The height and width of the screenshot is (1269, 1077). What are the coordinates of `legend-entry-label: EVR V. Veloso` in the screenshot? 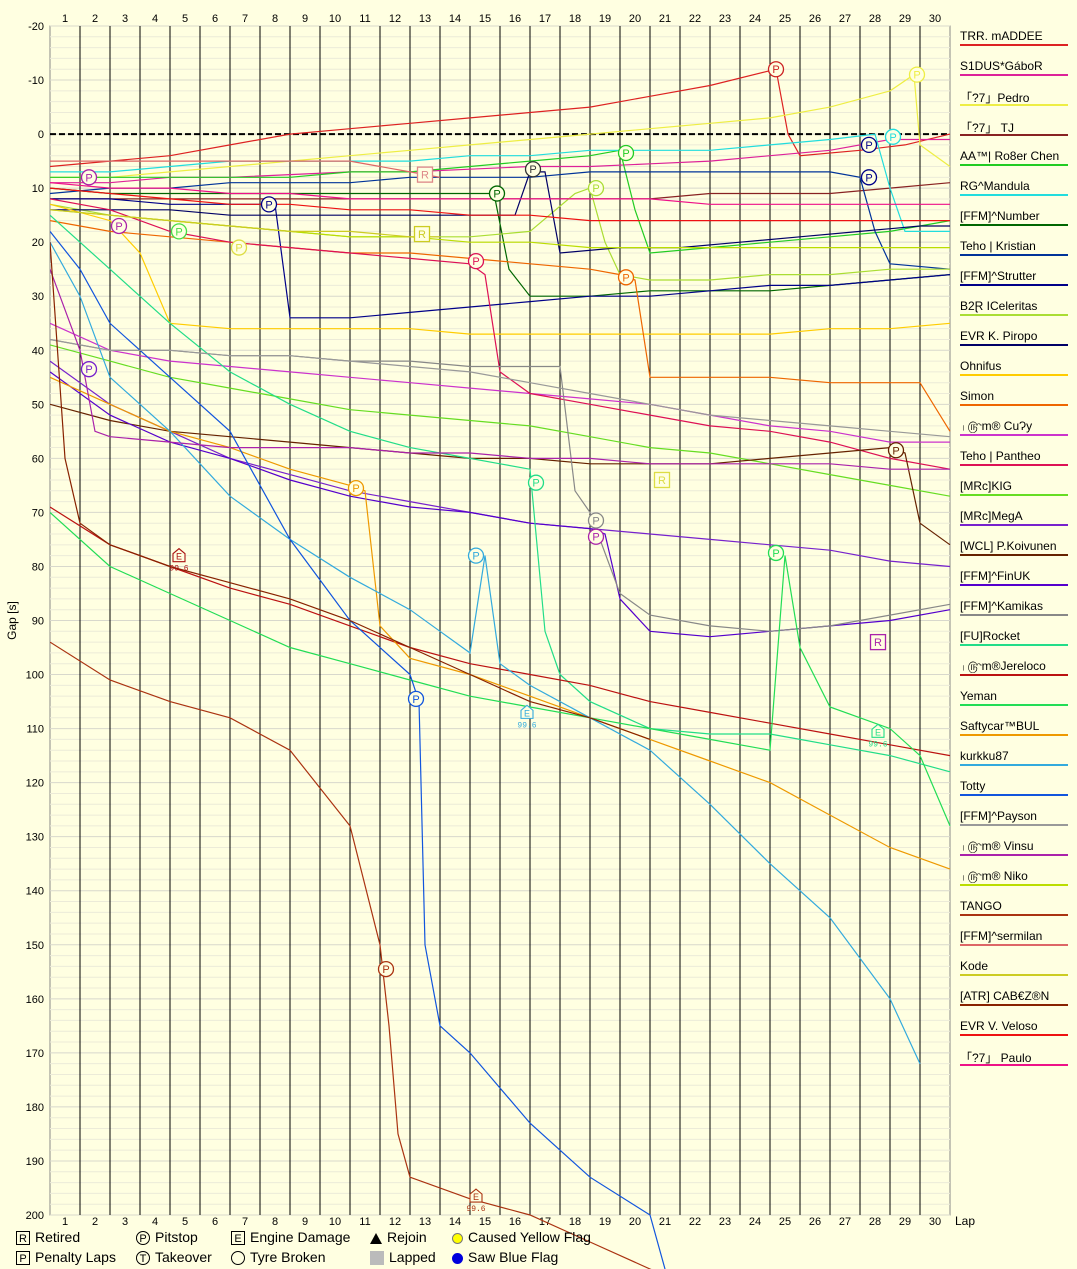 It's located at (999, 1026).